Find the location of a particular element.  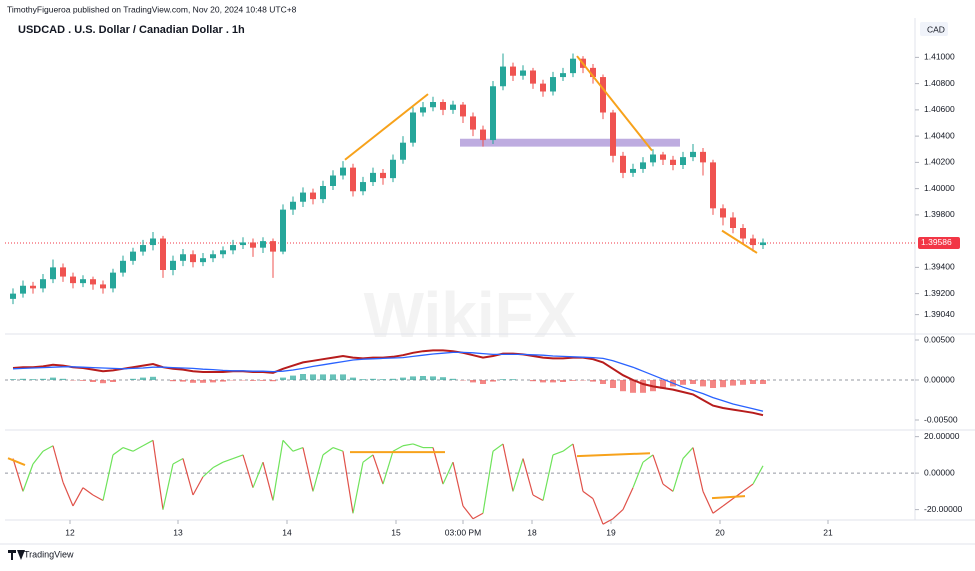

currency: CAD is located at coordinates (936, 29).